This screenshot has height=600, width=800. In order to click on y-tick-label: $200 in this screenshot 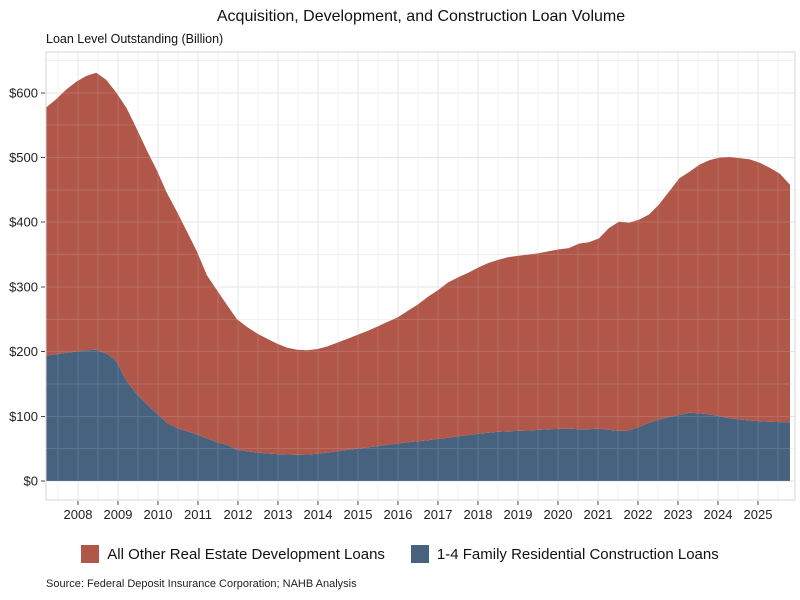, I will do `click(23, 351)`.